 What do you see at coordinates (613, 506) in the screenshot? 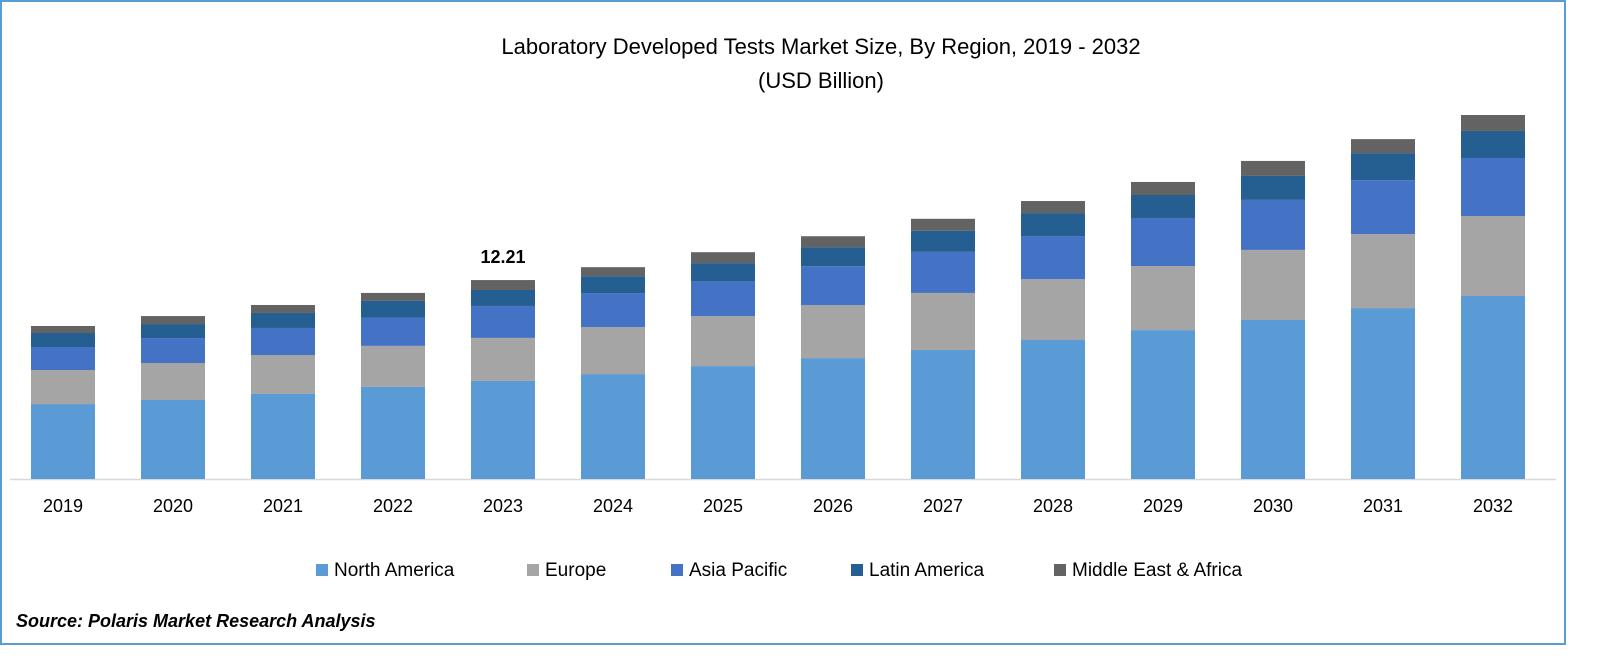
I see `x-tick-label: 2024` at bounding box center [613, 506].